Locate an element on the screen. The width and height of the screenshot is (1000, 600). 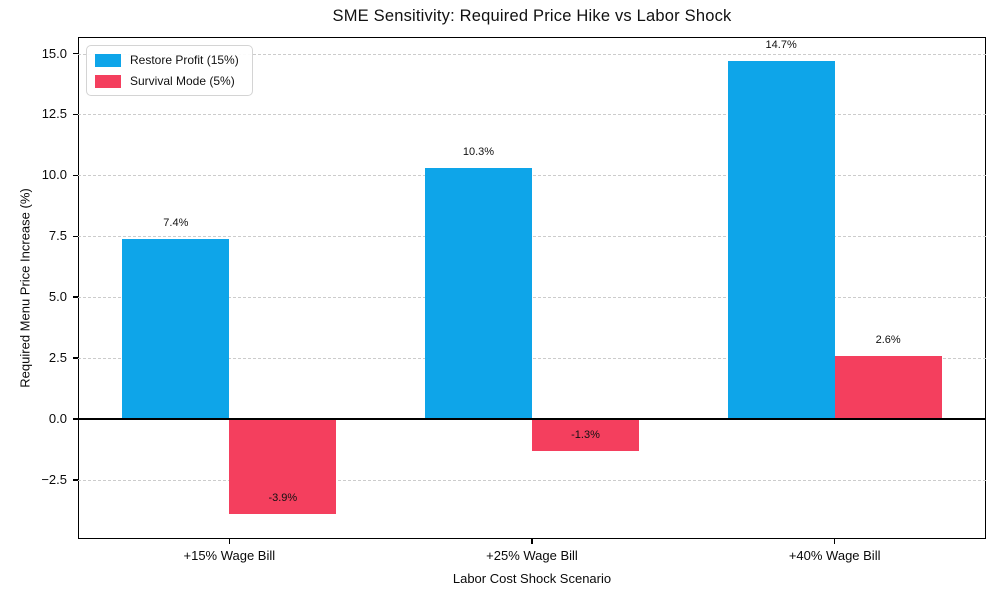
bar-series1-cat2 is located at coordinates (888, 387).